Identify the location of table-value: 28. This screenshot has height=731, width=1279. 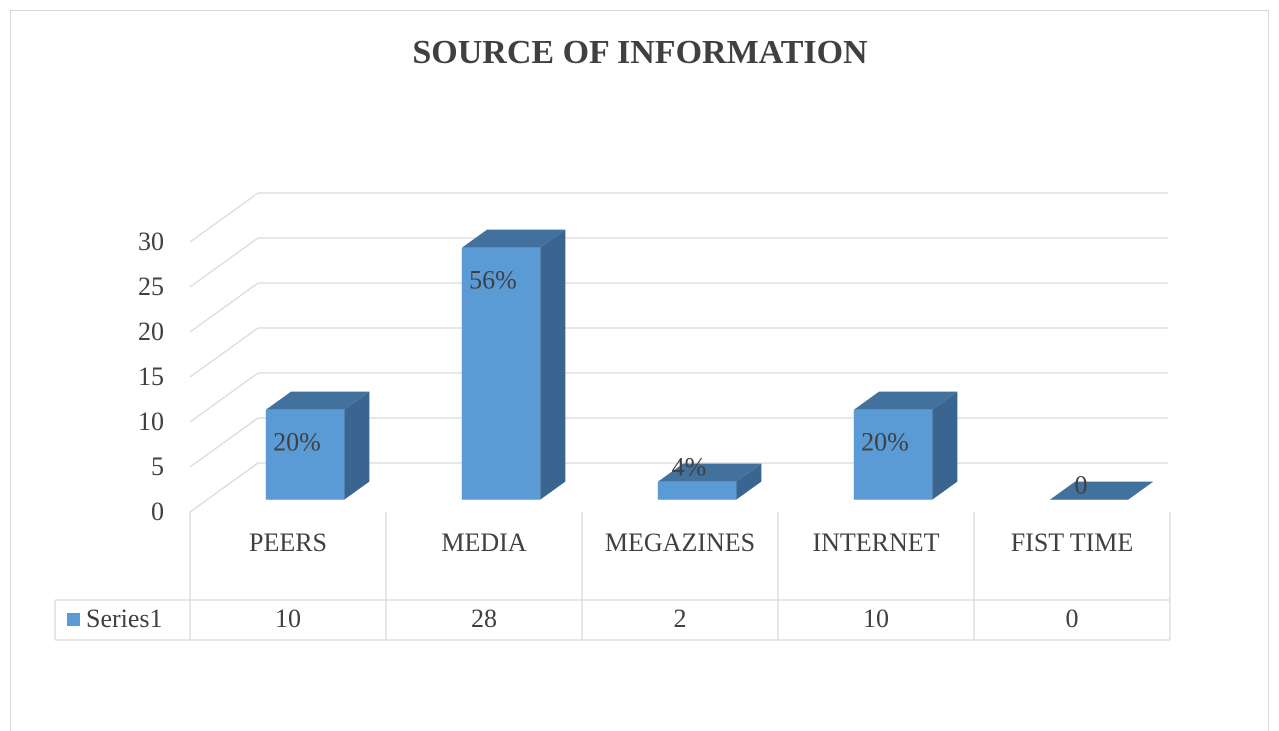
(484, 618).